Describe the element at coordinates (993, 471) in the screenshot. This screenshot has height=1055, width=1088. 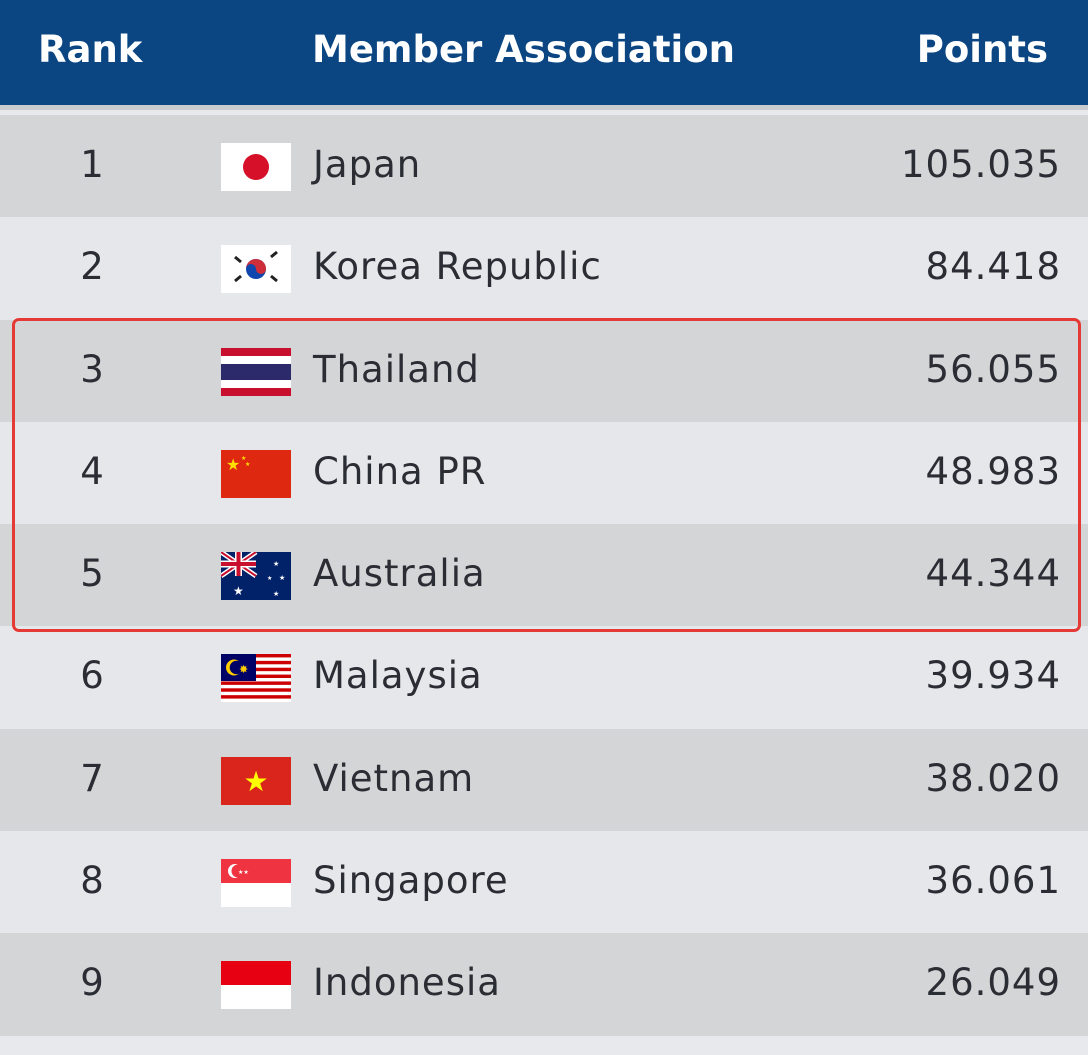
I see `points-cell: 48.983` at that location.